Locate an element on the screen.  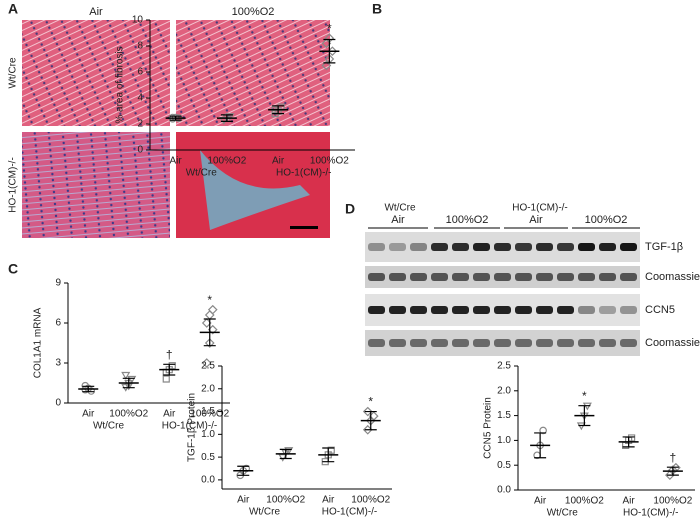
y-axis-label: COL1A1 mRNA is located at coordinates (38, 342).